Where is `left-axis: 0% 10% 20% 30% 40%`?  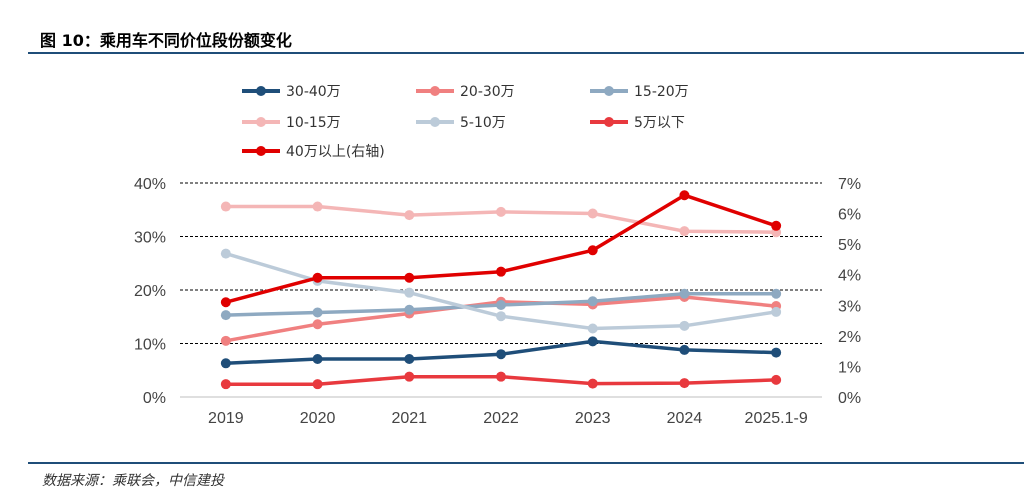
left-axis: 0% 10% 20% 30% 40% is located at coordinates (150, 291).